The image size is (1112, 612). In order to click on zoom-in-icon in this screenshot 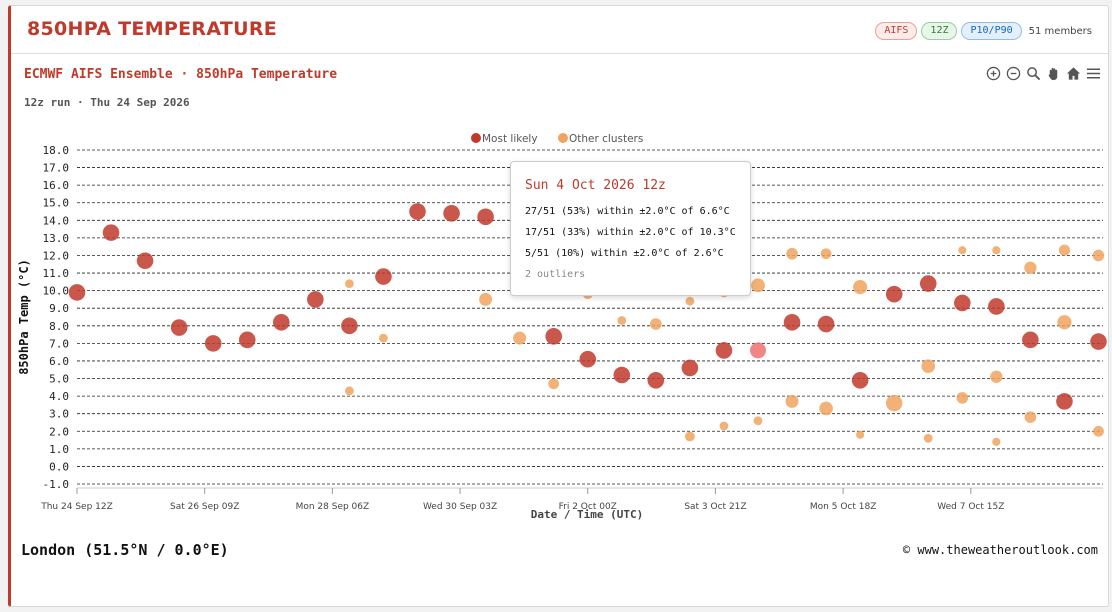, I will do `click(993, 73)`.